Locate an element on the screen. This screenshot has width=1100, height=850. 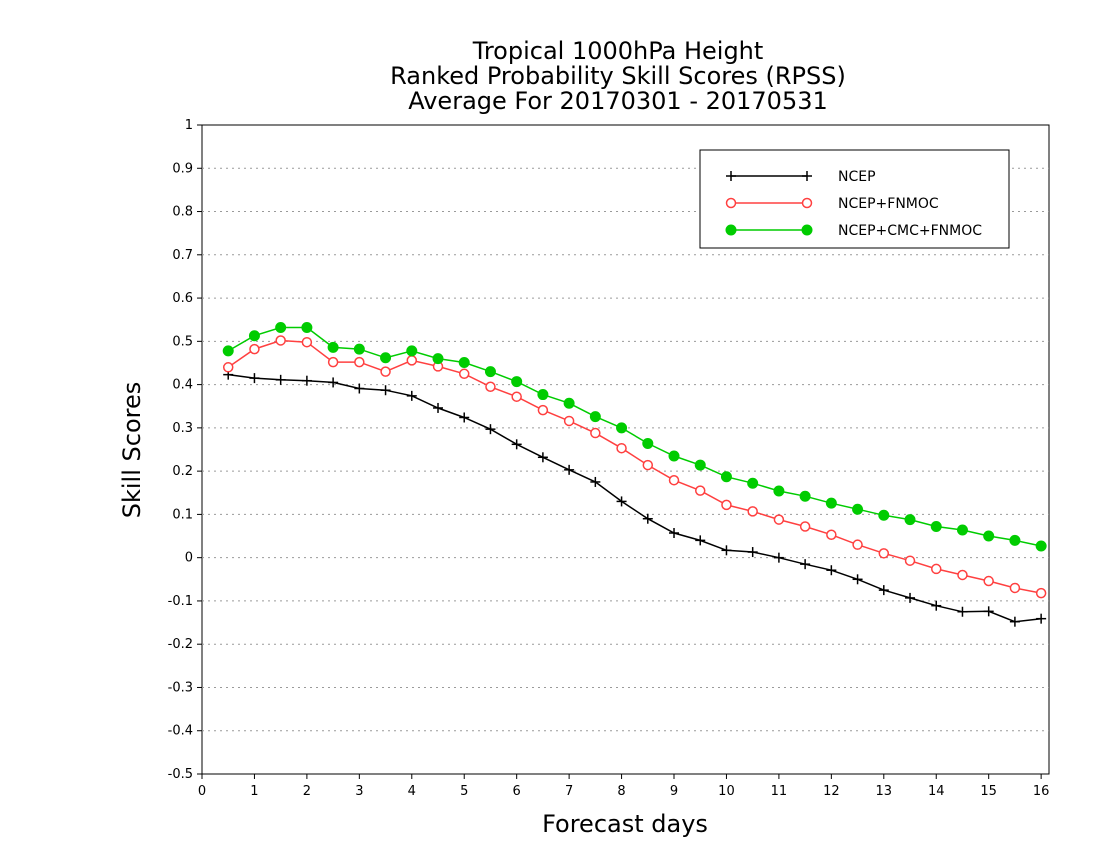
legend-label: NCEP+CMC+FNMOC is located at coordinates (910, 231).